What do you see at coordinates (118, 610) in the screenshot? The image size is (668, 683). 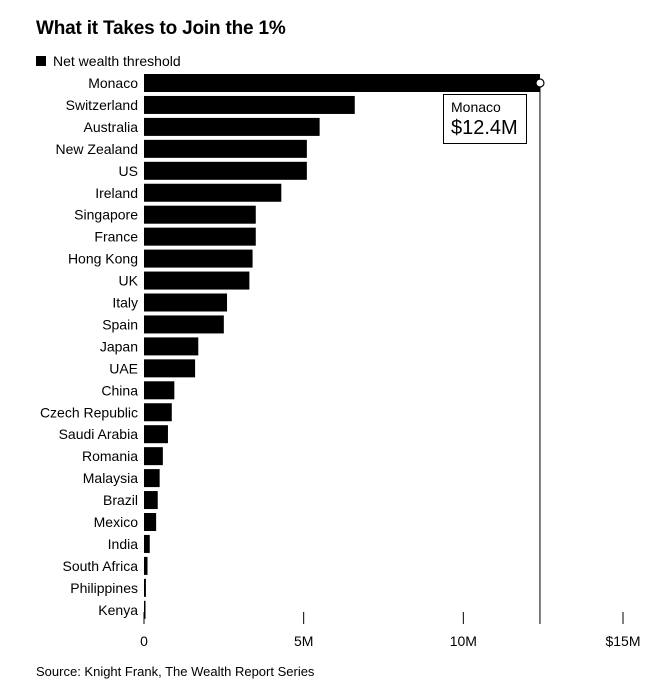 I see `category-label-kenya: Kenya` at bounding box center [118, 610].